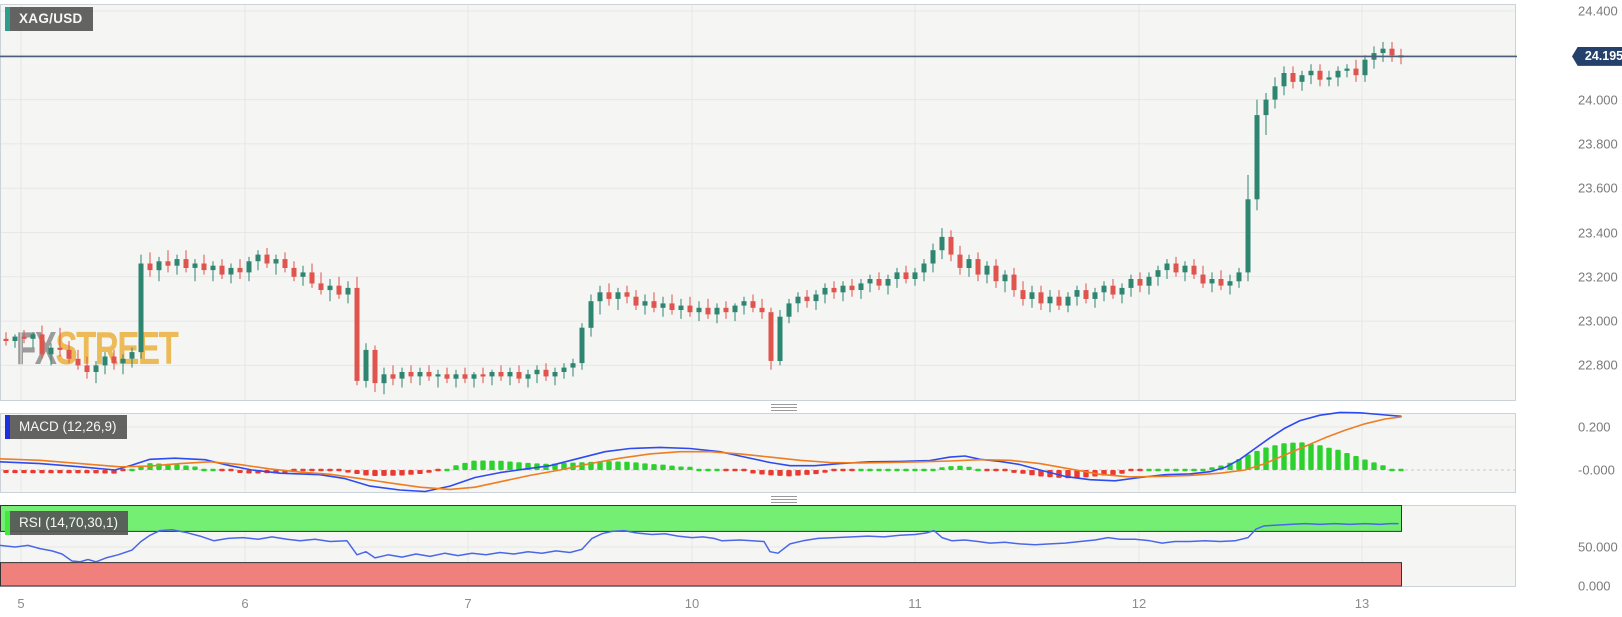  What do you see at coordinates (1596, 470) in the screenshot?
I see `macd-axis-label: -0.000` at bounding box center [1596, 470].